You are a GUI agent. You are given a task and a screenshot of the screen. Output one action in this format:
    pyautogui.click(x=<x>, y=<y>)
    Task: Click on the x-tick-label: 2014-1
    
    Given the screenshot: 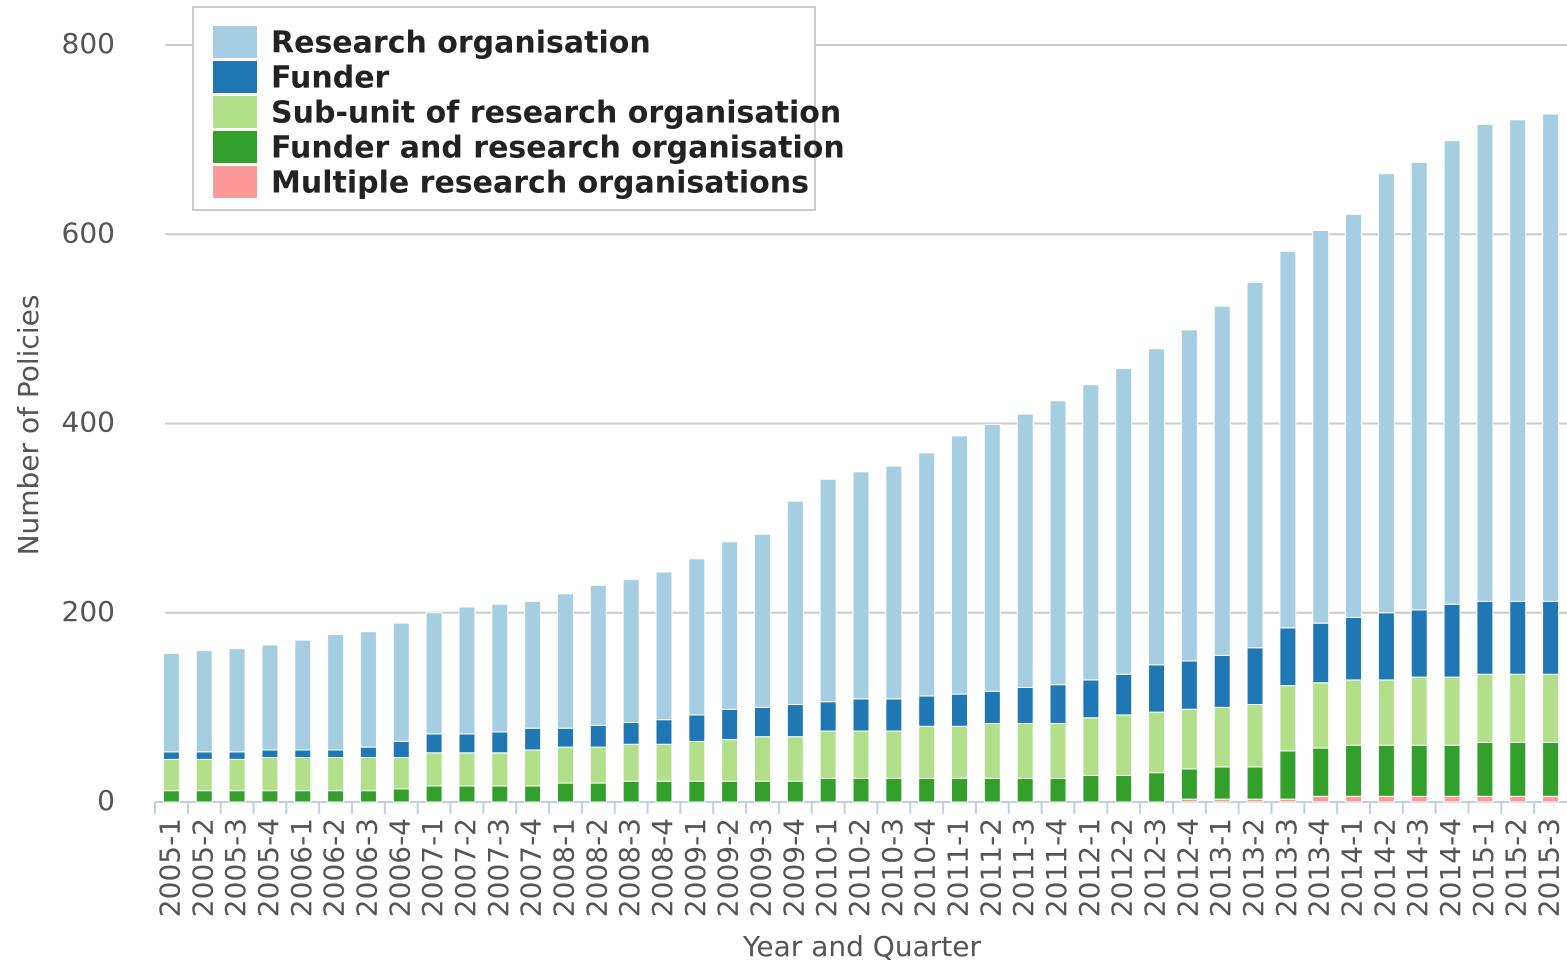 What is the action you would take?
    pyautogui.click(x=1352, y=867)
    